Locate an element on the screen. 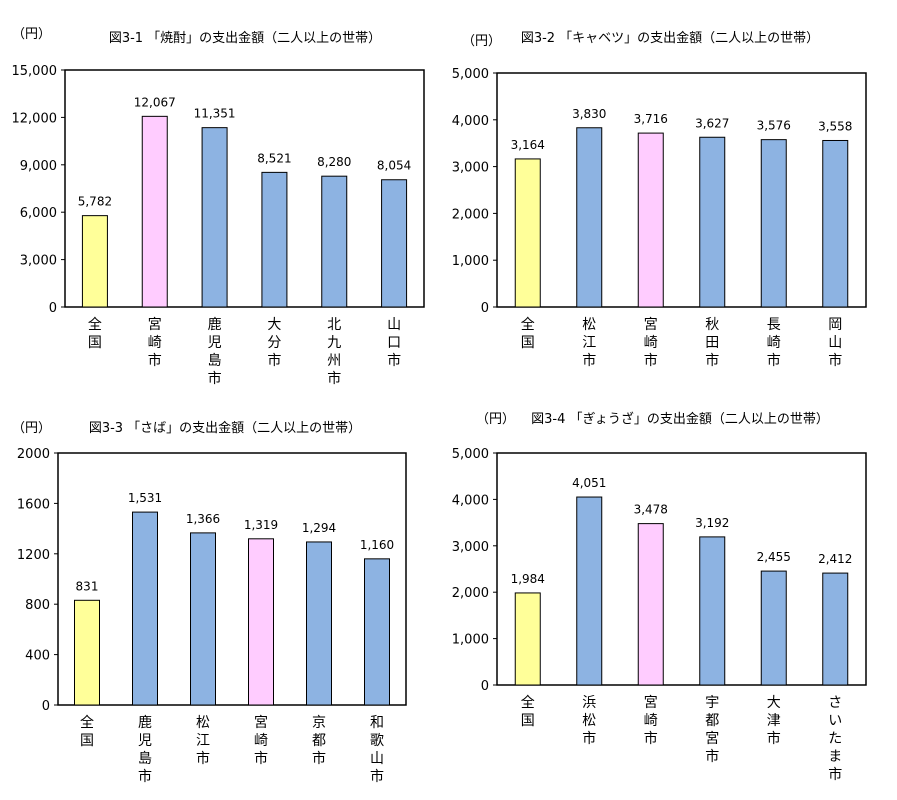 The width and height of the screenshot is (897, 800). y-tick-label: 2000 is located at coordinates (33, 454).